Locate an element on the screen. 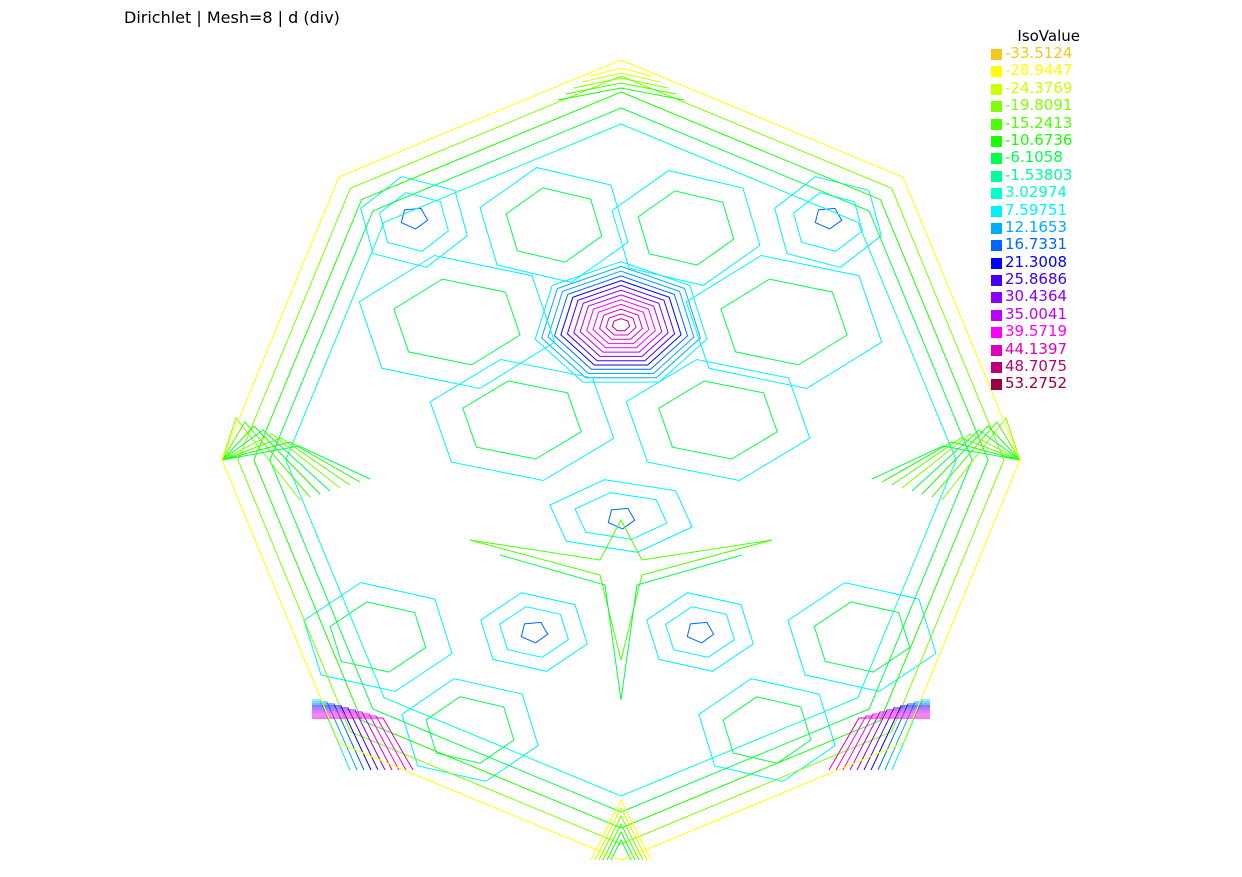 The image size is (1242, 877). legend-entry: 21.3008 is located at coordinates (1046, 261).